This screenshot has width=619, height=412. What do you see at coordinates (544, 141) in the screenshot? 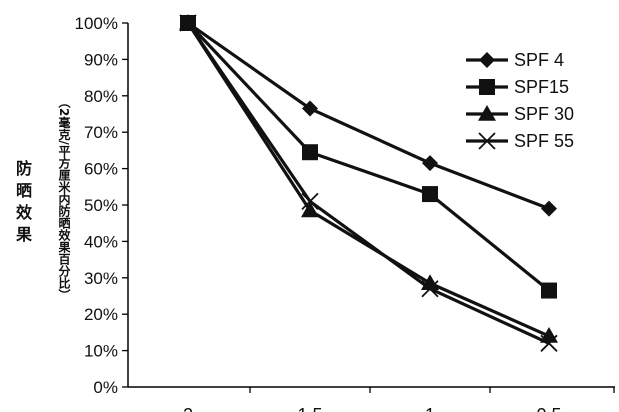
I see `legend-label-3: SPF 55` at bounding box center [544, 141].